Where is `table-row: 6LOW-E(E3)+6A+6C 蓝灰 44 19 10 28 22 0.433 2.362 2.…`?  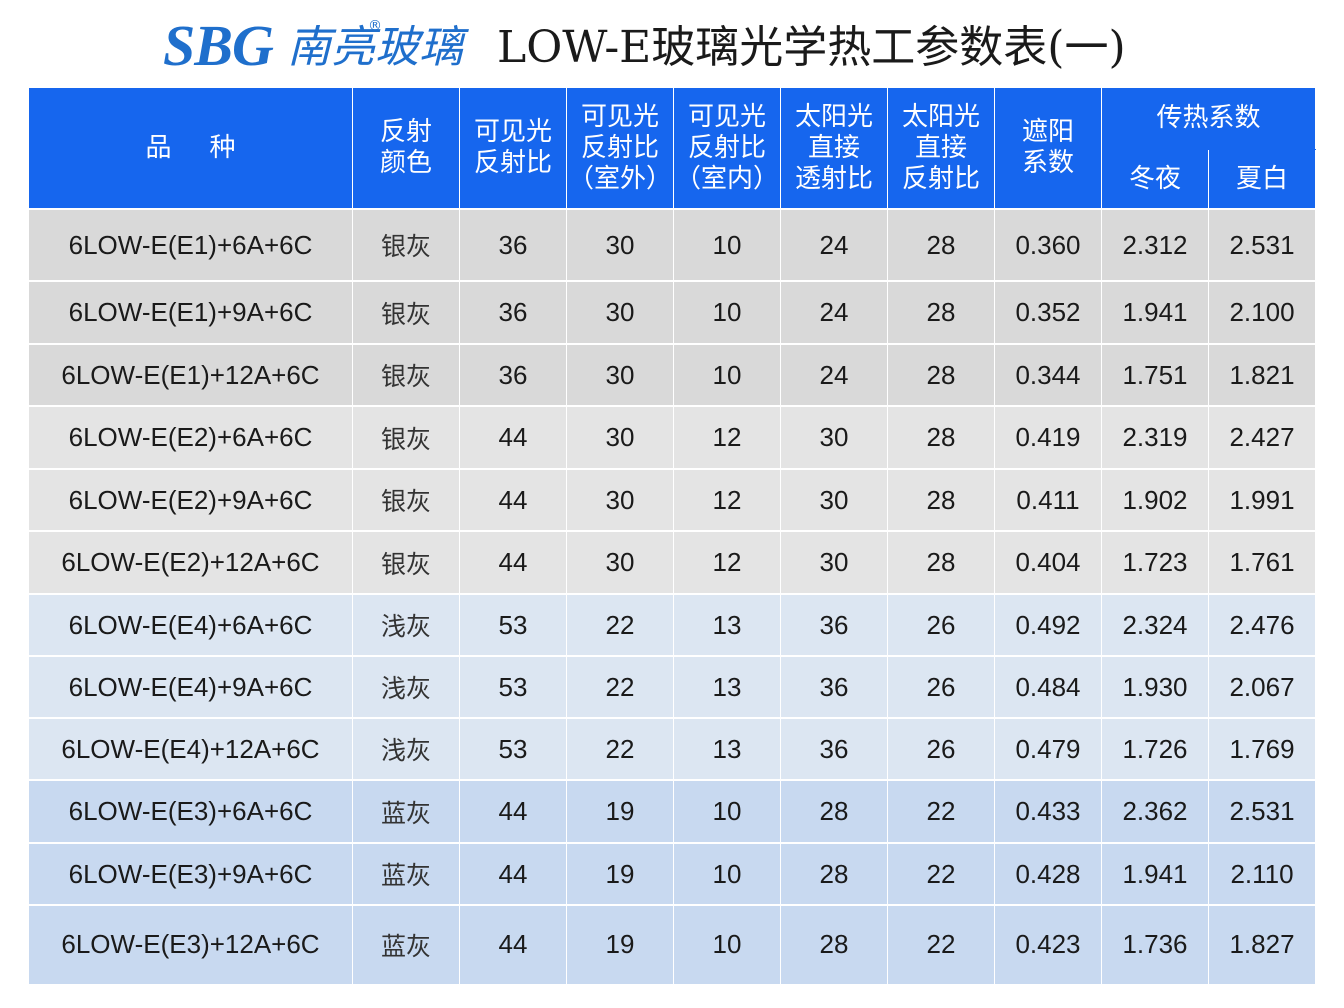 table-row: 6LOW-E(E3)+6A+6C 蓝灰 44 19 10 28 22 0.433 2.362 2.… is located at coordinates (672, 811).